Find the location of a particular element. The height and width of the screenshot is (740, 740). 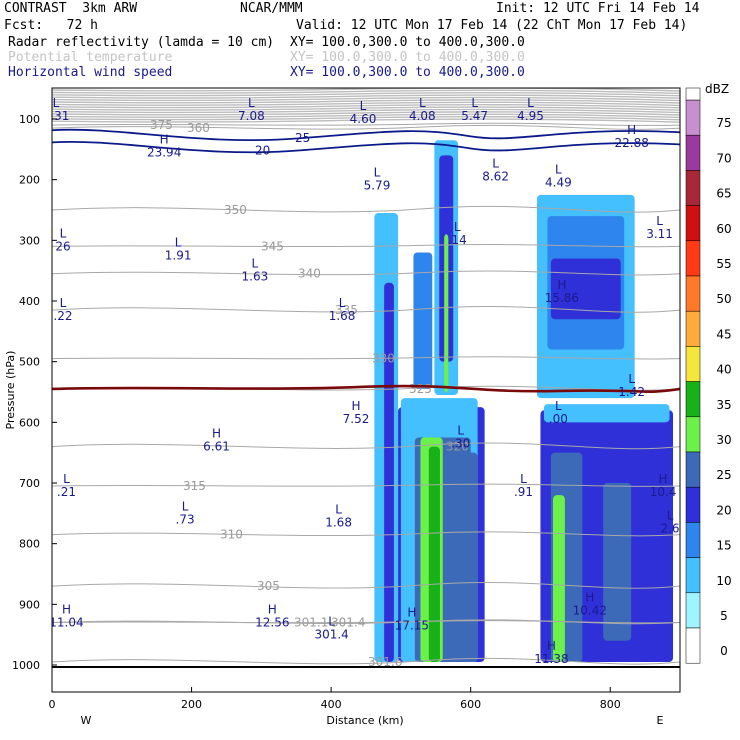

theta-isentrope-label: 320 is located at coordinates (457, 447).